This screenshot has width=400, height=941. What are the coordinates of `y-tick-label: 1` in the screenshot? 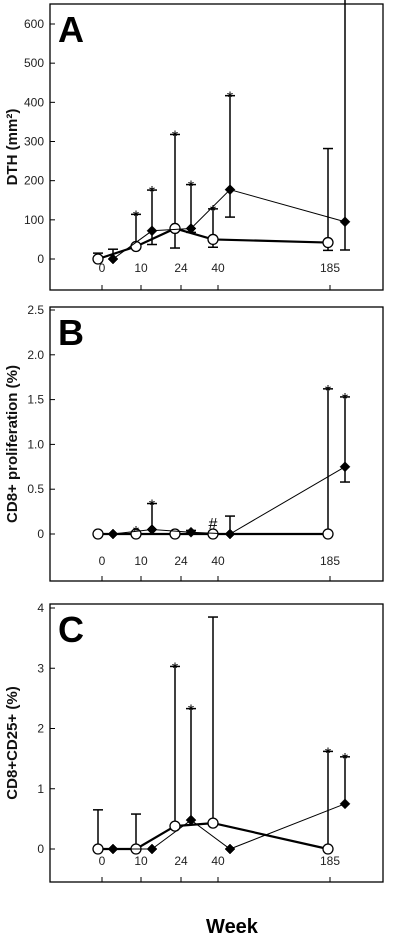 It's located at (40, 789).